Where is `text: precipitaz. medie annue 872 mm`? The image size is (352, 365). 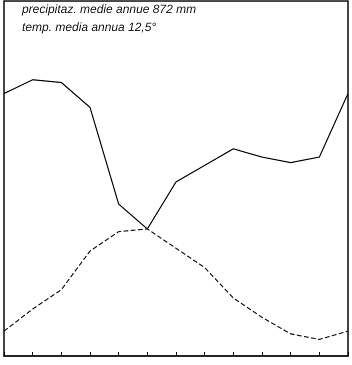
text: precipitaz. medie annue 872 mm is located at coordinates (108, 9).